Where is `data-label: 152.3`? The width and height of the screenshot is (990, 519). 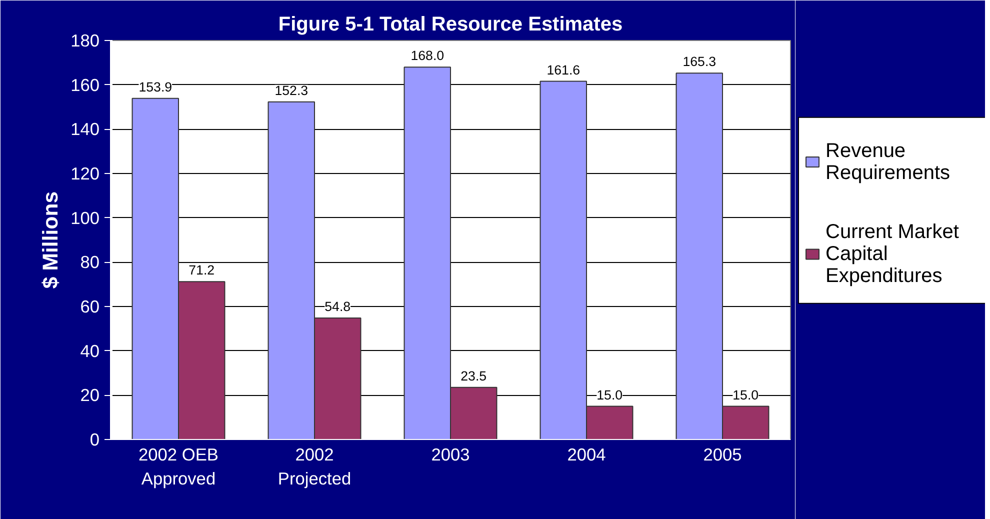 data-label: 152.3 is located at coordinates (291, 90).